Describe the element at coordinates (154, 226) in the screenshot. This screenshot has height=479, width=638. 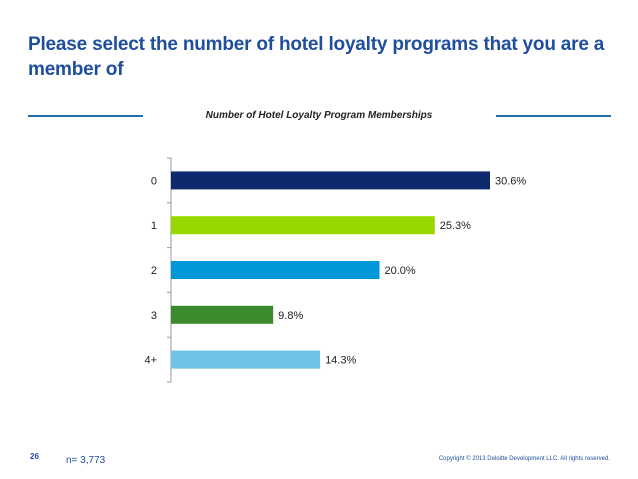
I see `category-label: 1` at that location.